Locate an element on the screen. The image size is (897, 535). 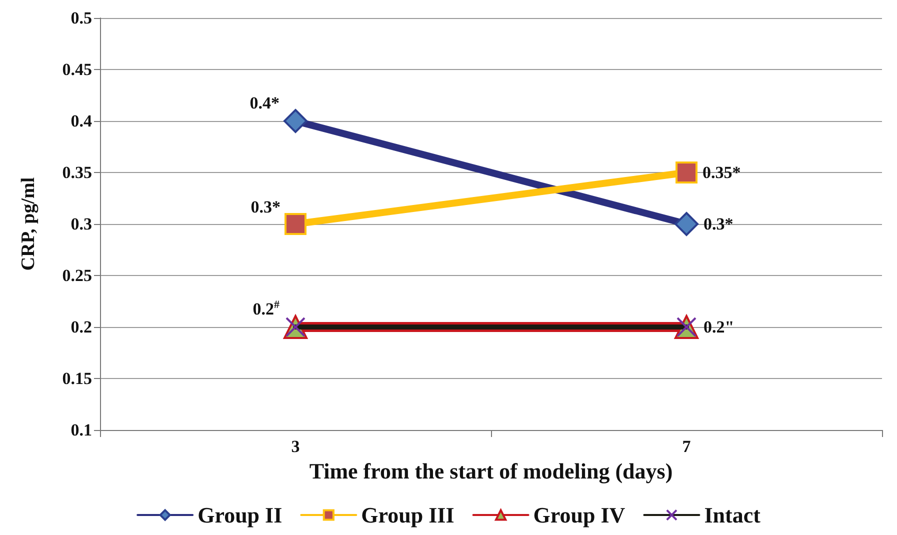
x-tick-label: 7 is located at coordinates (687, 446).